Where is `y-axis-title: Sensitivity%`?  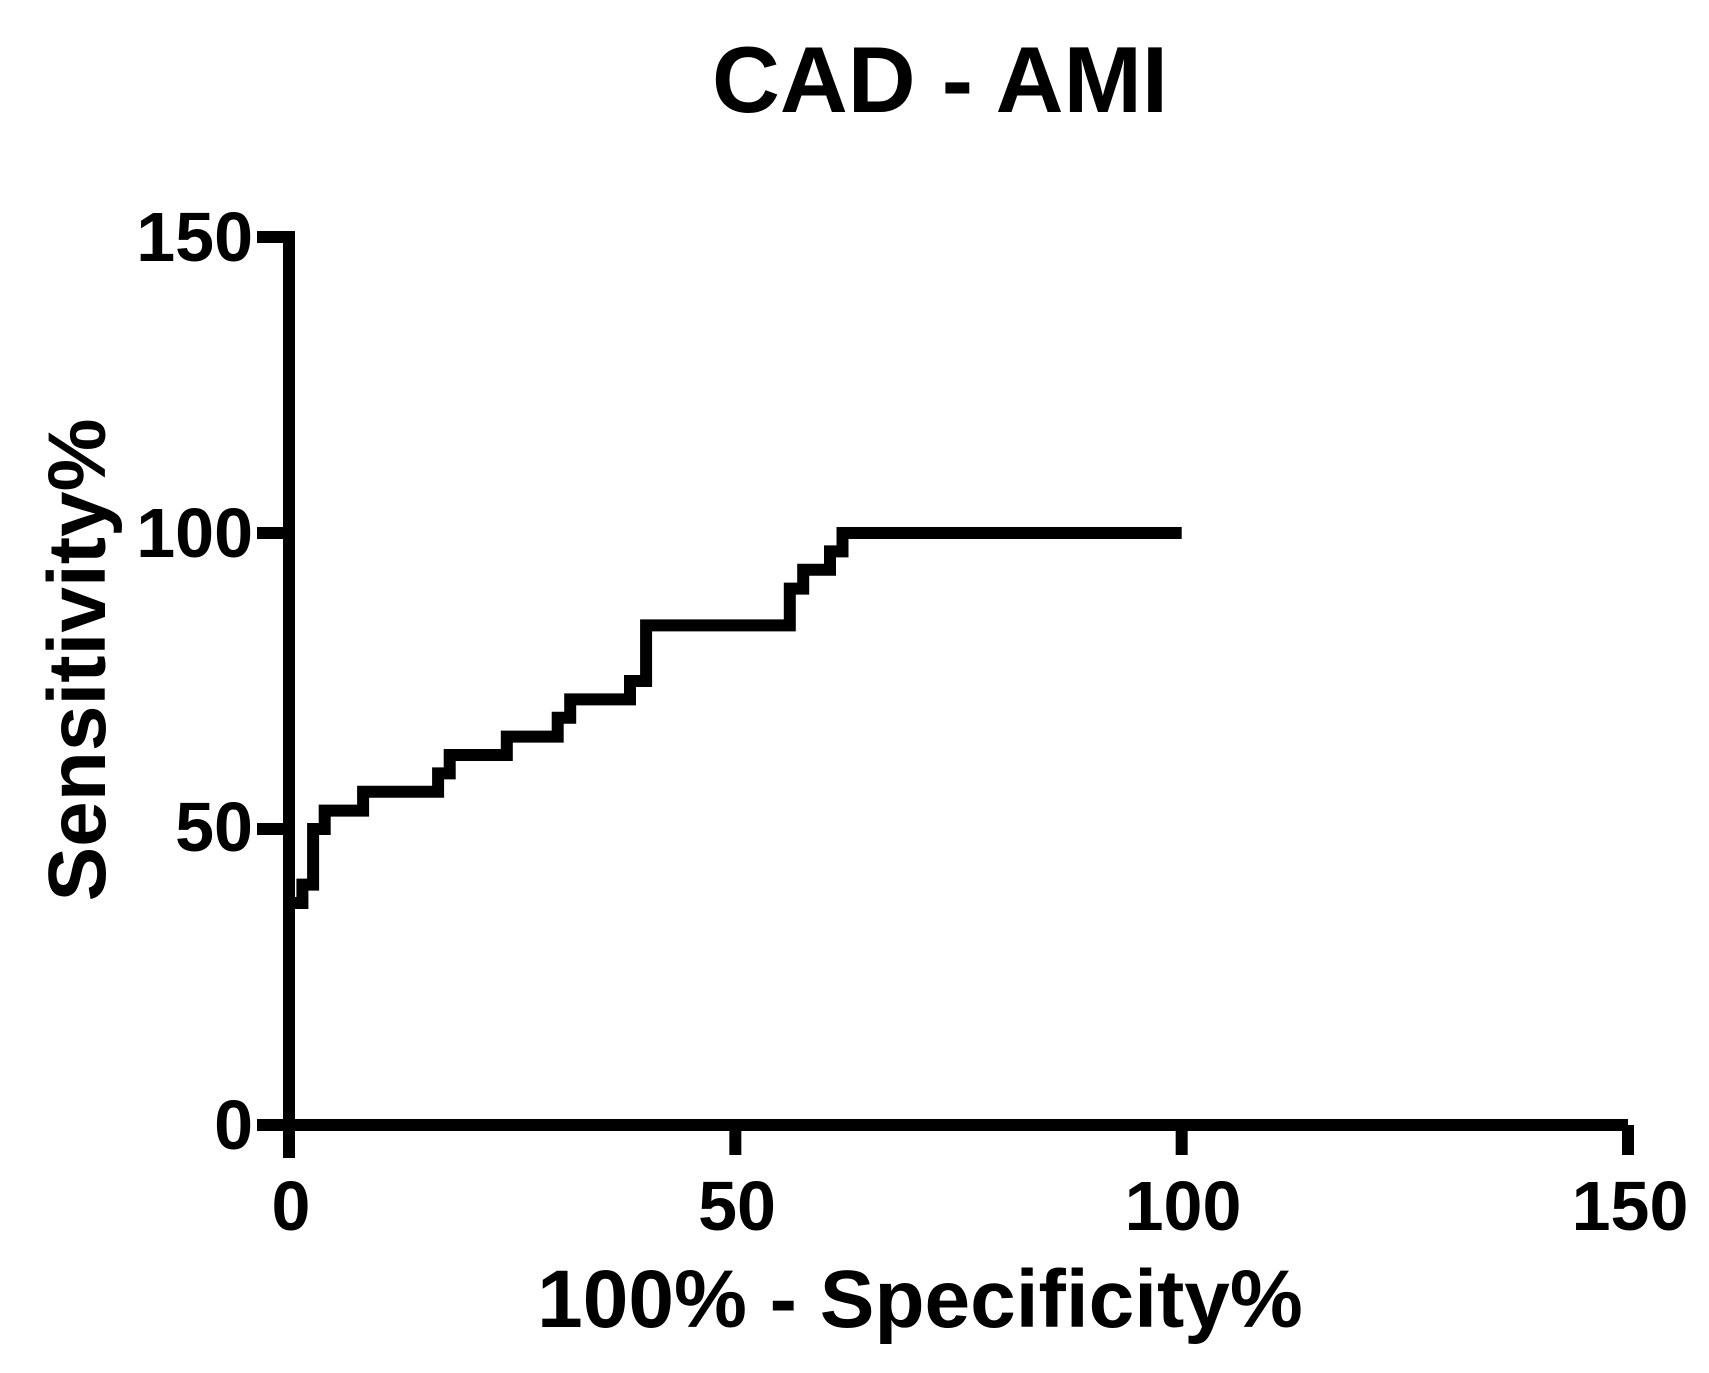 y-axis-title: Sensitivity% is located at coordinates (77, 660).